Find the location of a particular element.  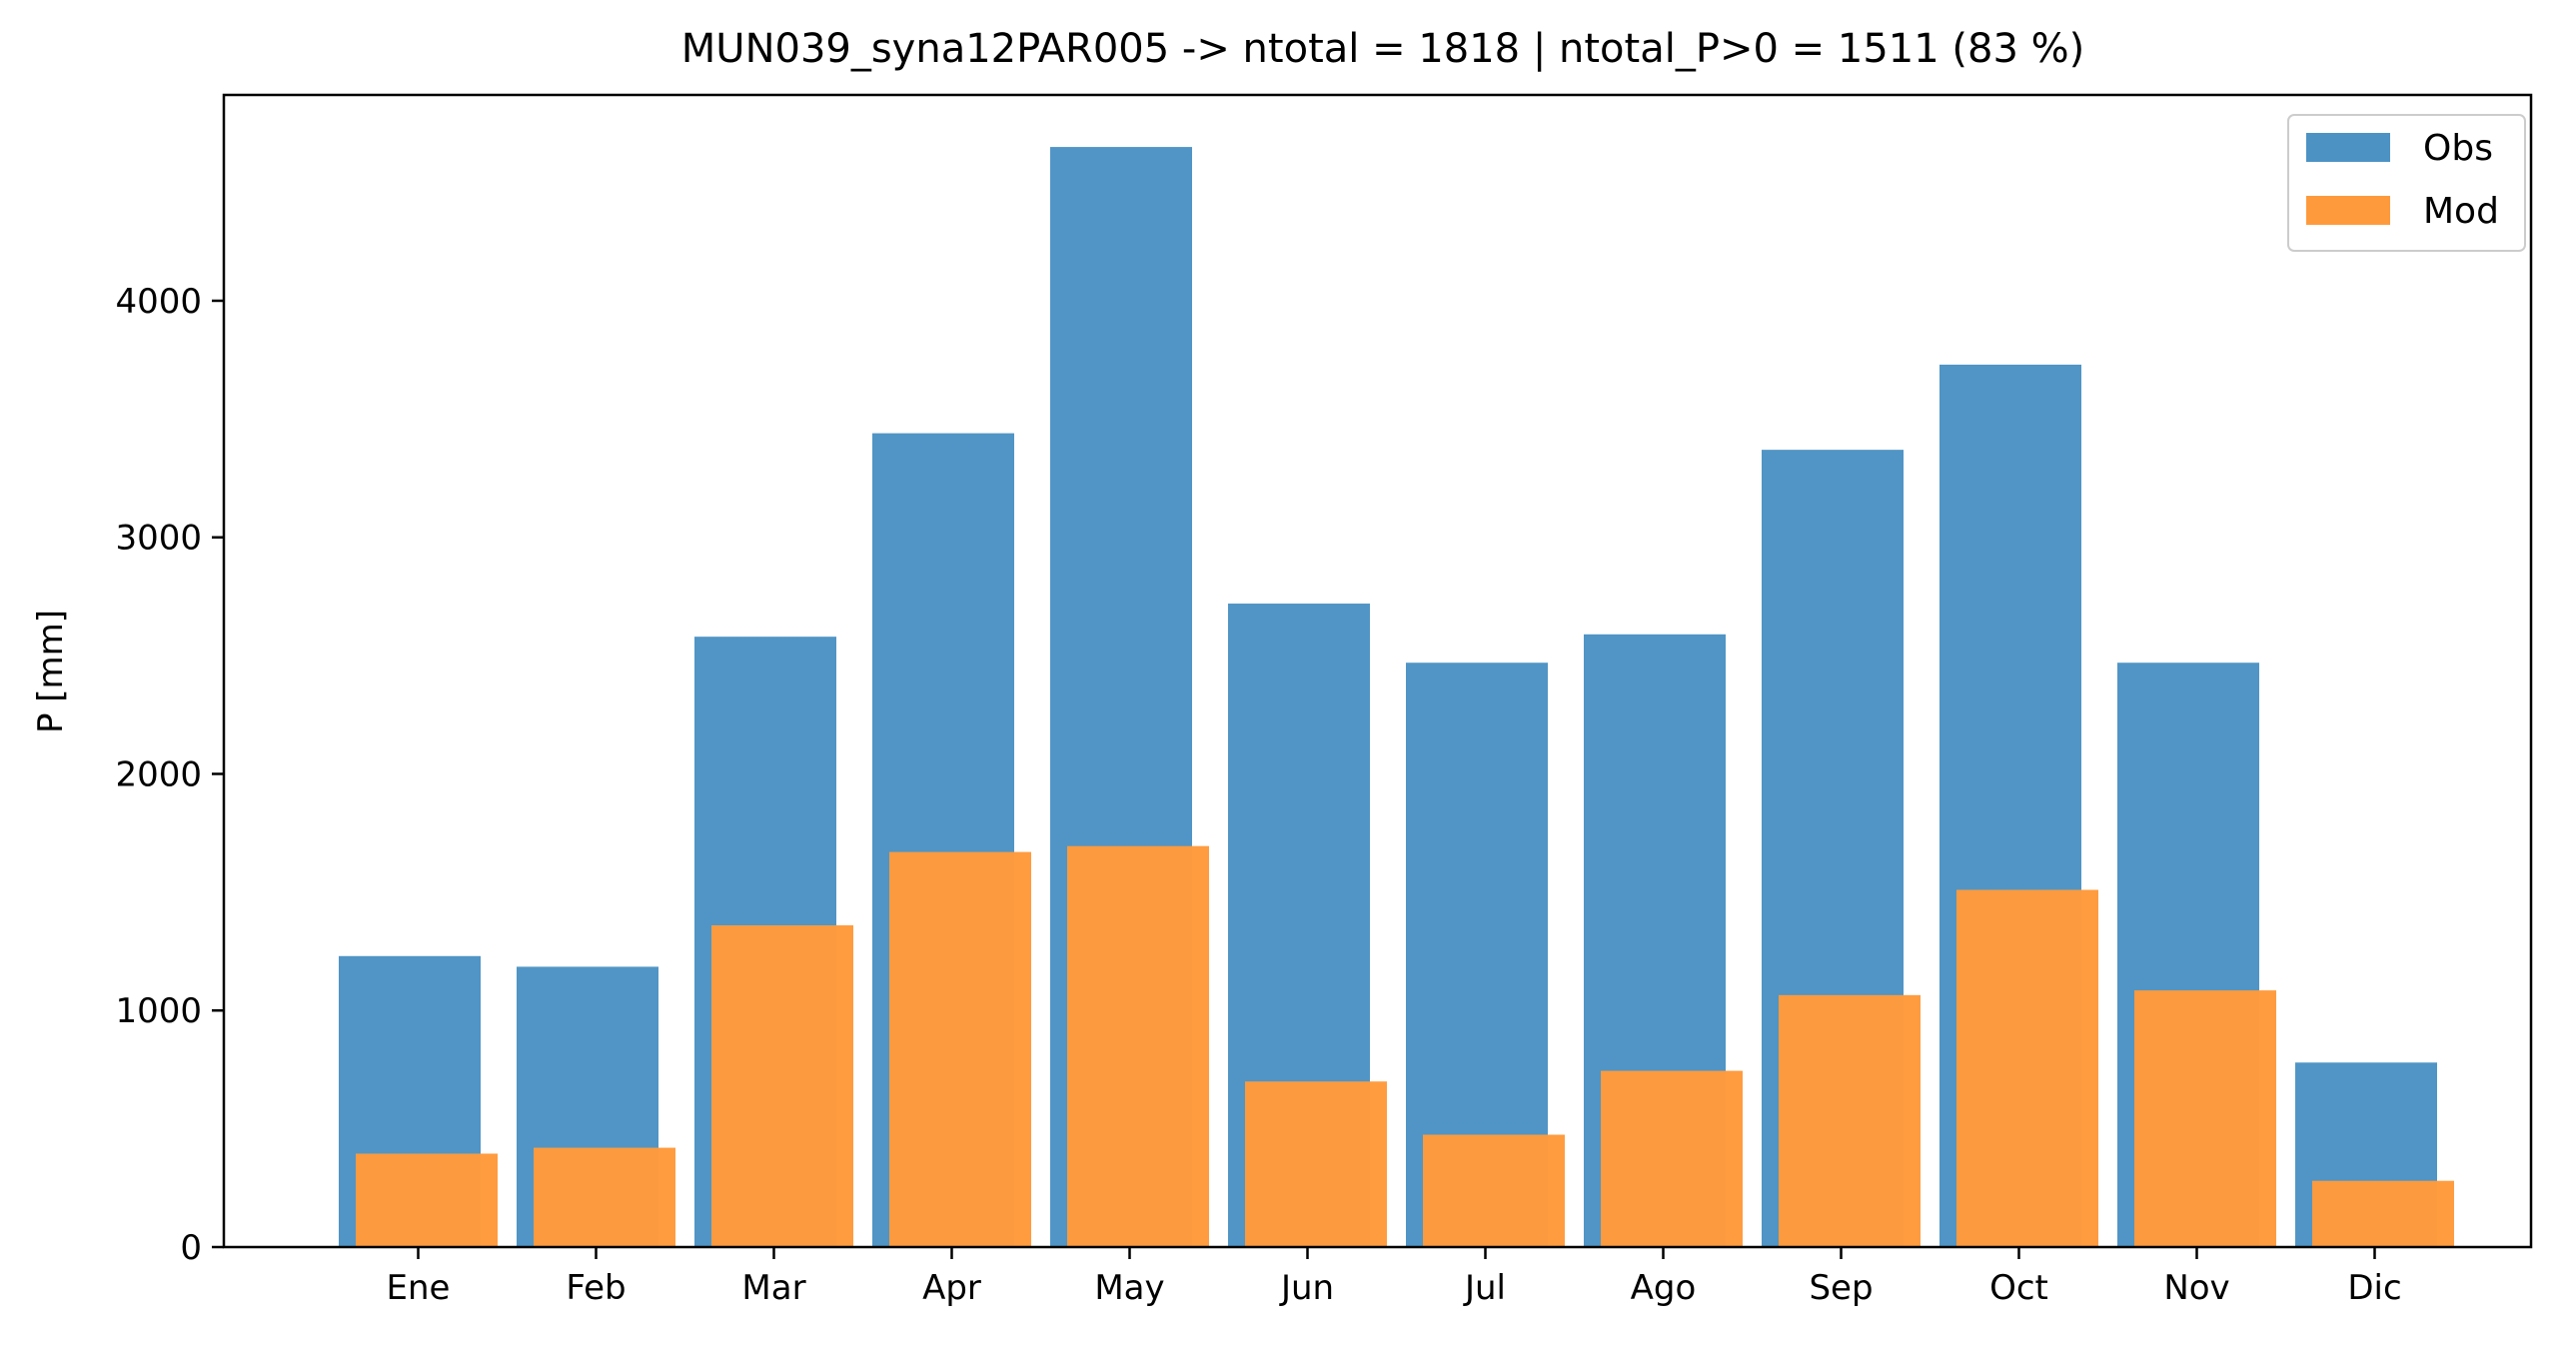

legend-label-mod: Mod is located at coordinates (2461, 211).